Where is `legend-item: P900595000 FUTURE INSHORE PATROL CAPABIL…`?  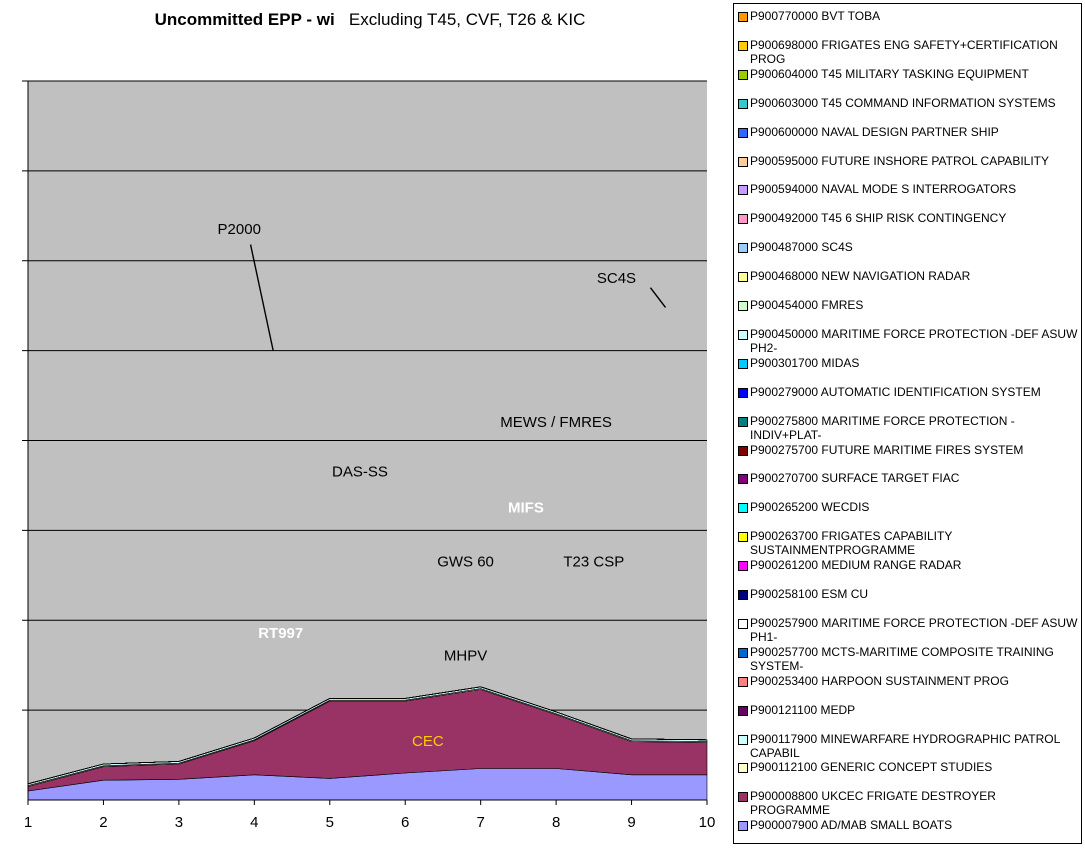 legend-item: P900595000 FUTURE INSHORE PATROL CAPABIL… is located at coordinates (908, 161).